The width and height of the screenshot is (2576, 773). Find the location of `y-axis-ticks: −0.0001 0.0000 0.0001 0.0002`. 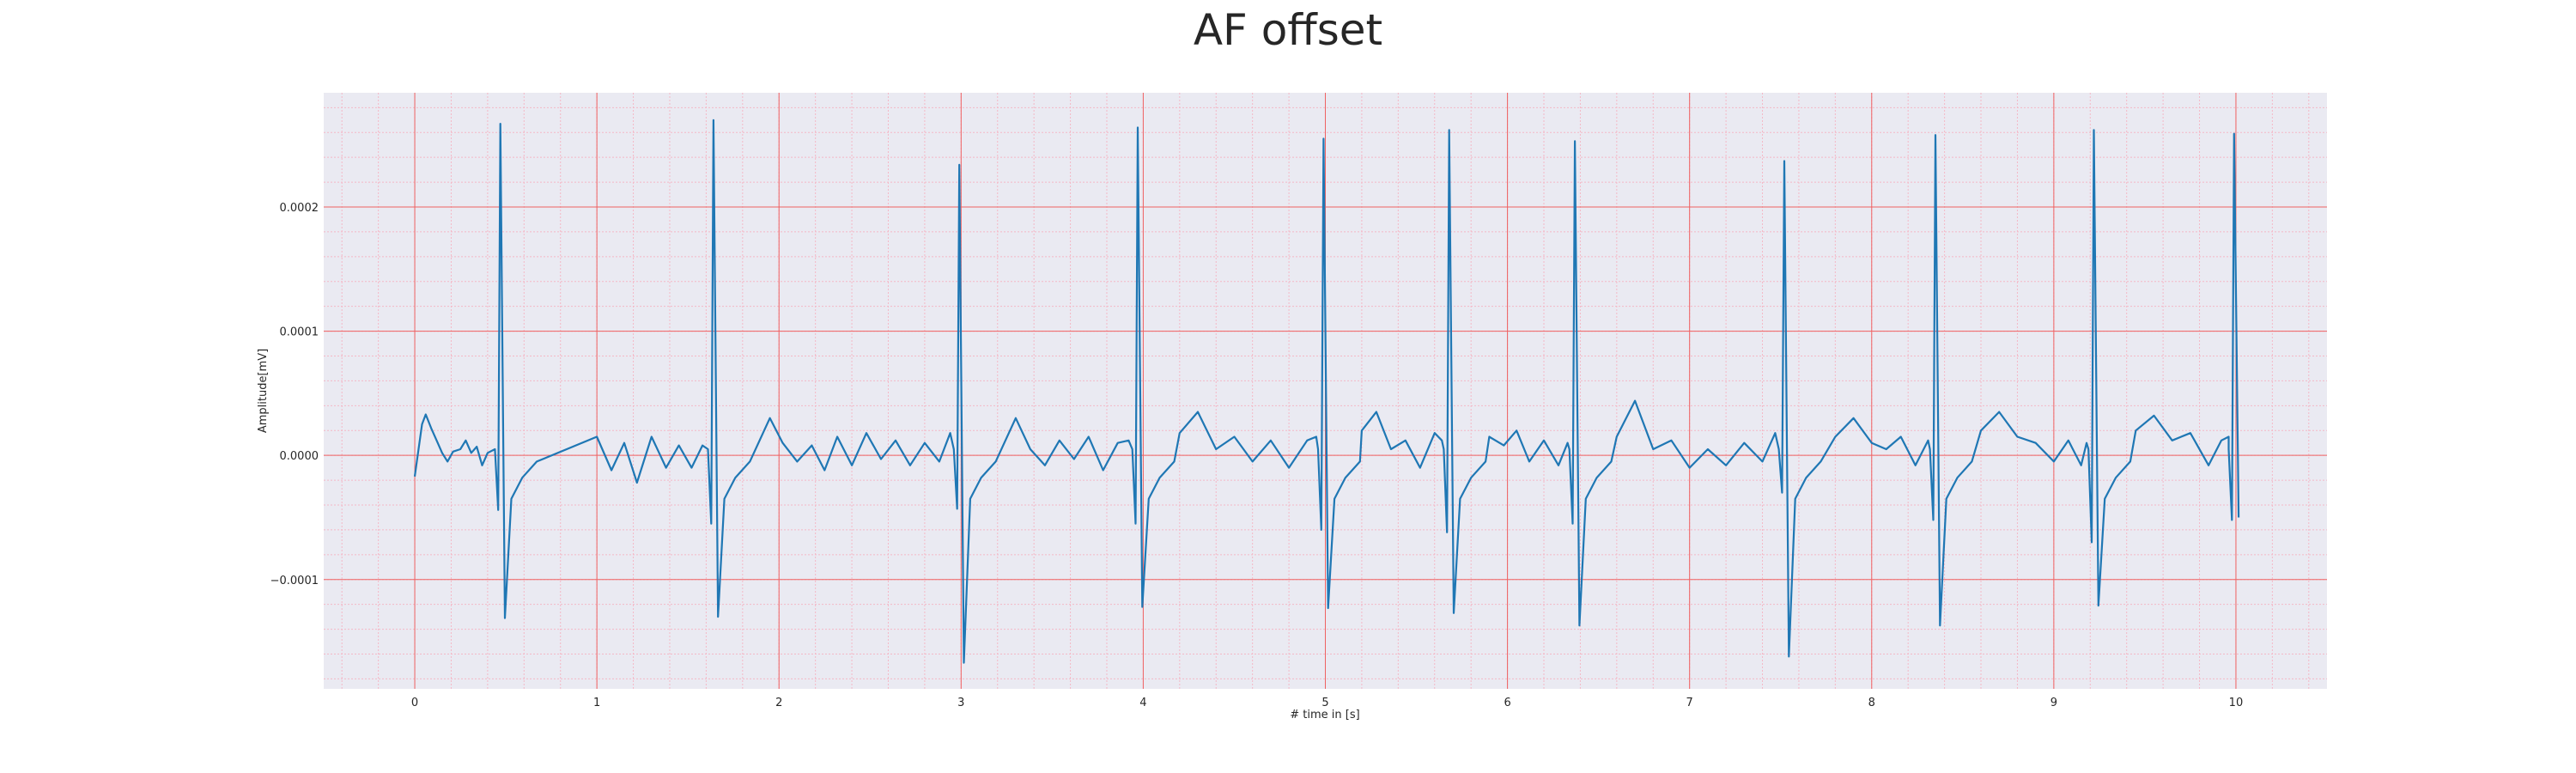

y-axis-ticks: −0.0001 0.0000 0.0001 0.0002 is located at coordinates (294, 394).